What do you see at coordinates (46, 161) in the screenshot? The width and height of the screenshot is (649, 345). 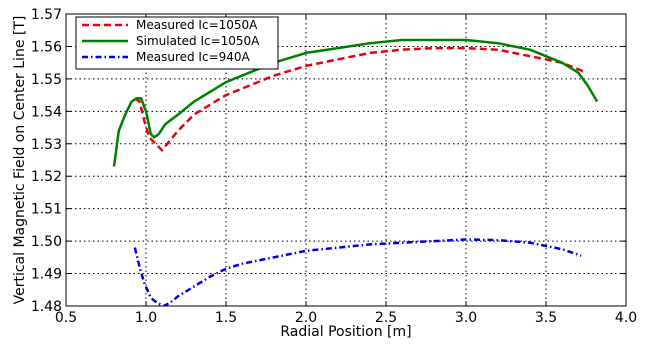 I see `y-tick-labels: 1.48 1.49 1.50 1.51 1.52 1.53 1.54 1.55 1.56 1.57` at bounding box center [46, 161].